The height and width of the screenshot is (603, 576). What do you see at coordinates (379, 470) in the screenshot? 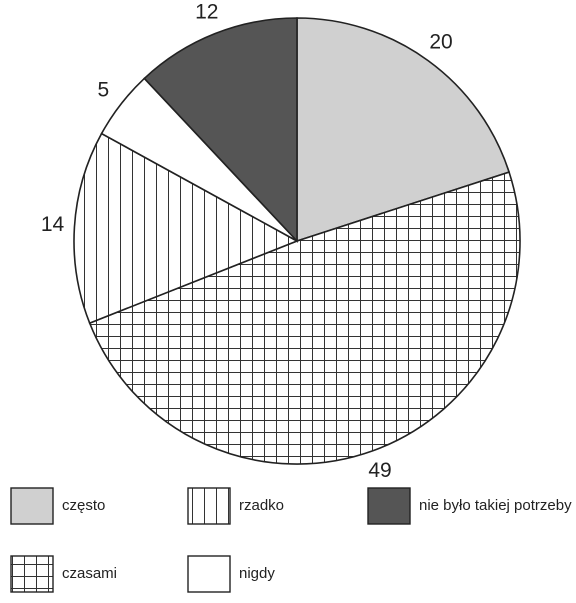
I see `value-label-czasami: 49` at bounding box center [379, 470].